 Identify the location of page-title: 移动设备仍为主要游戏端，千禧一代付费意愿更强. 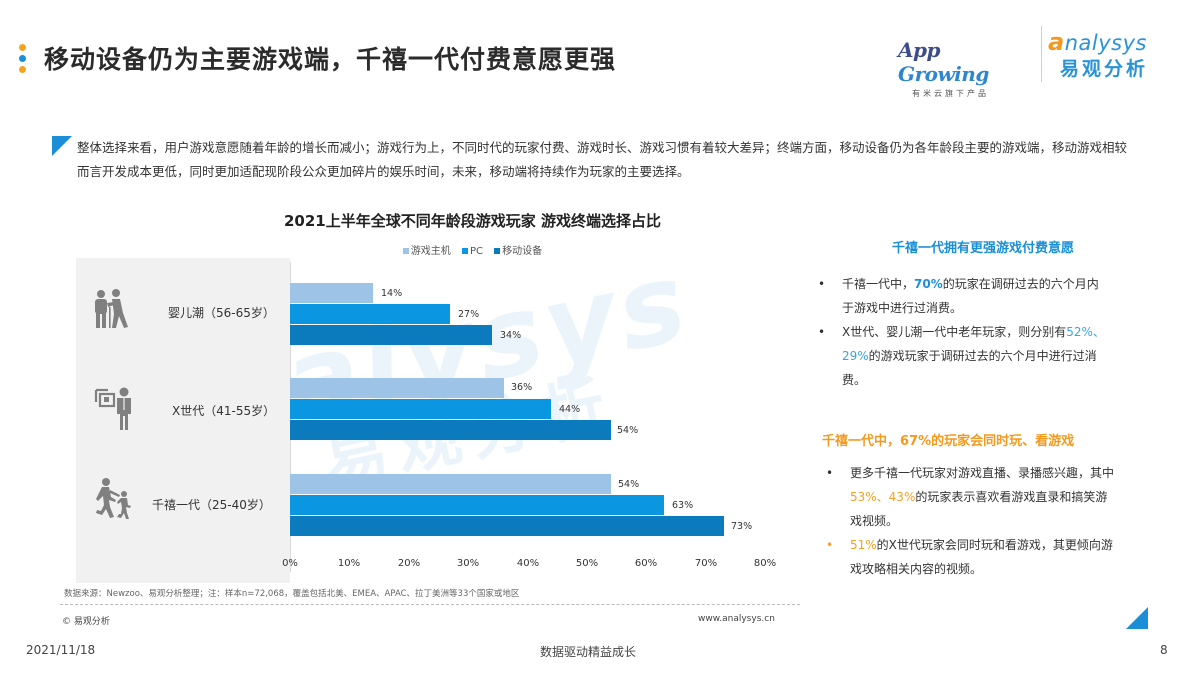
(330, 59).